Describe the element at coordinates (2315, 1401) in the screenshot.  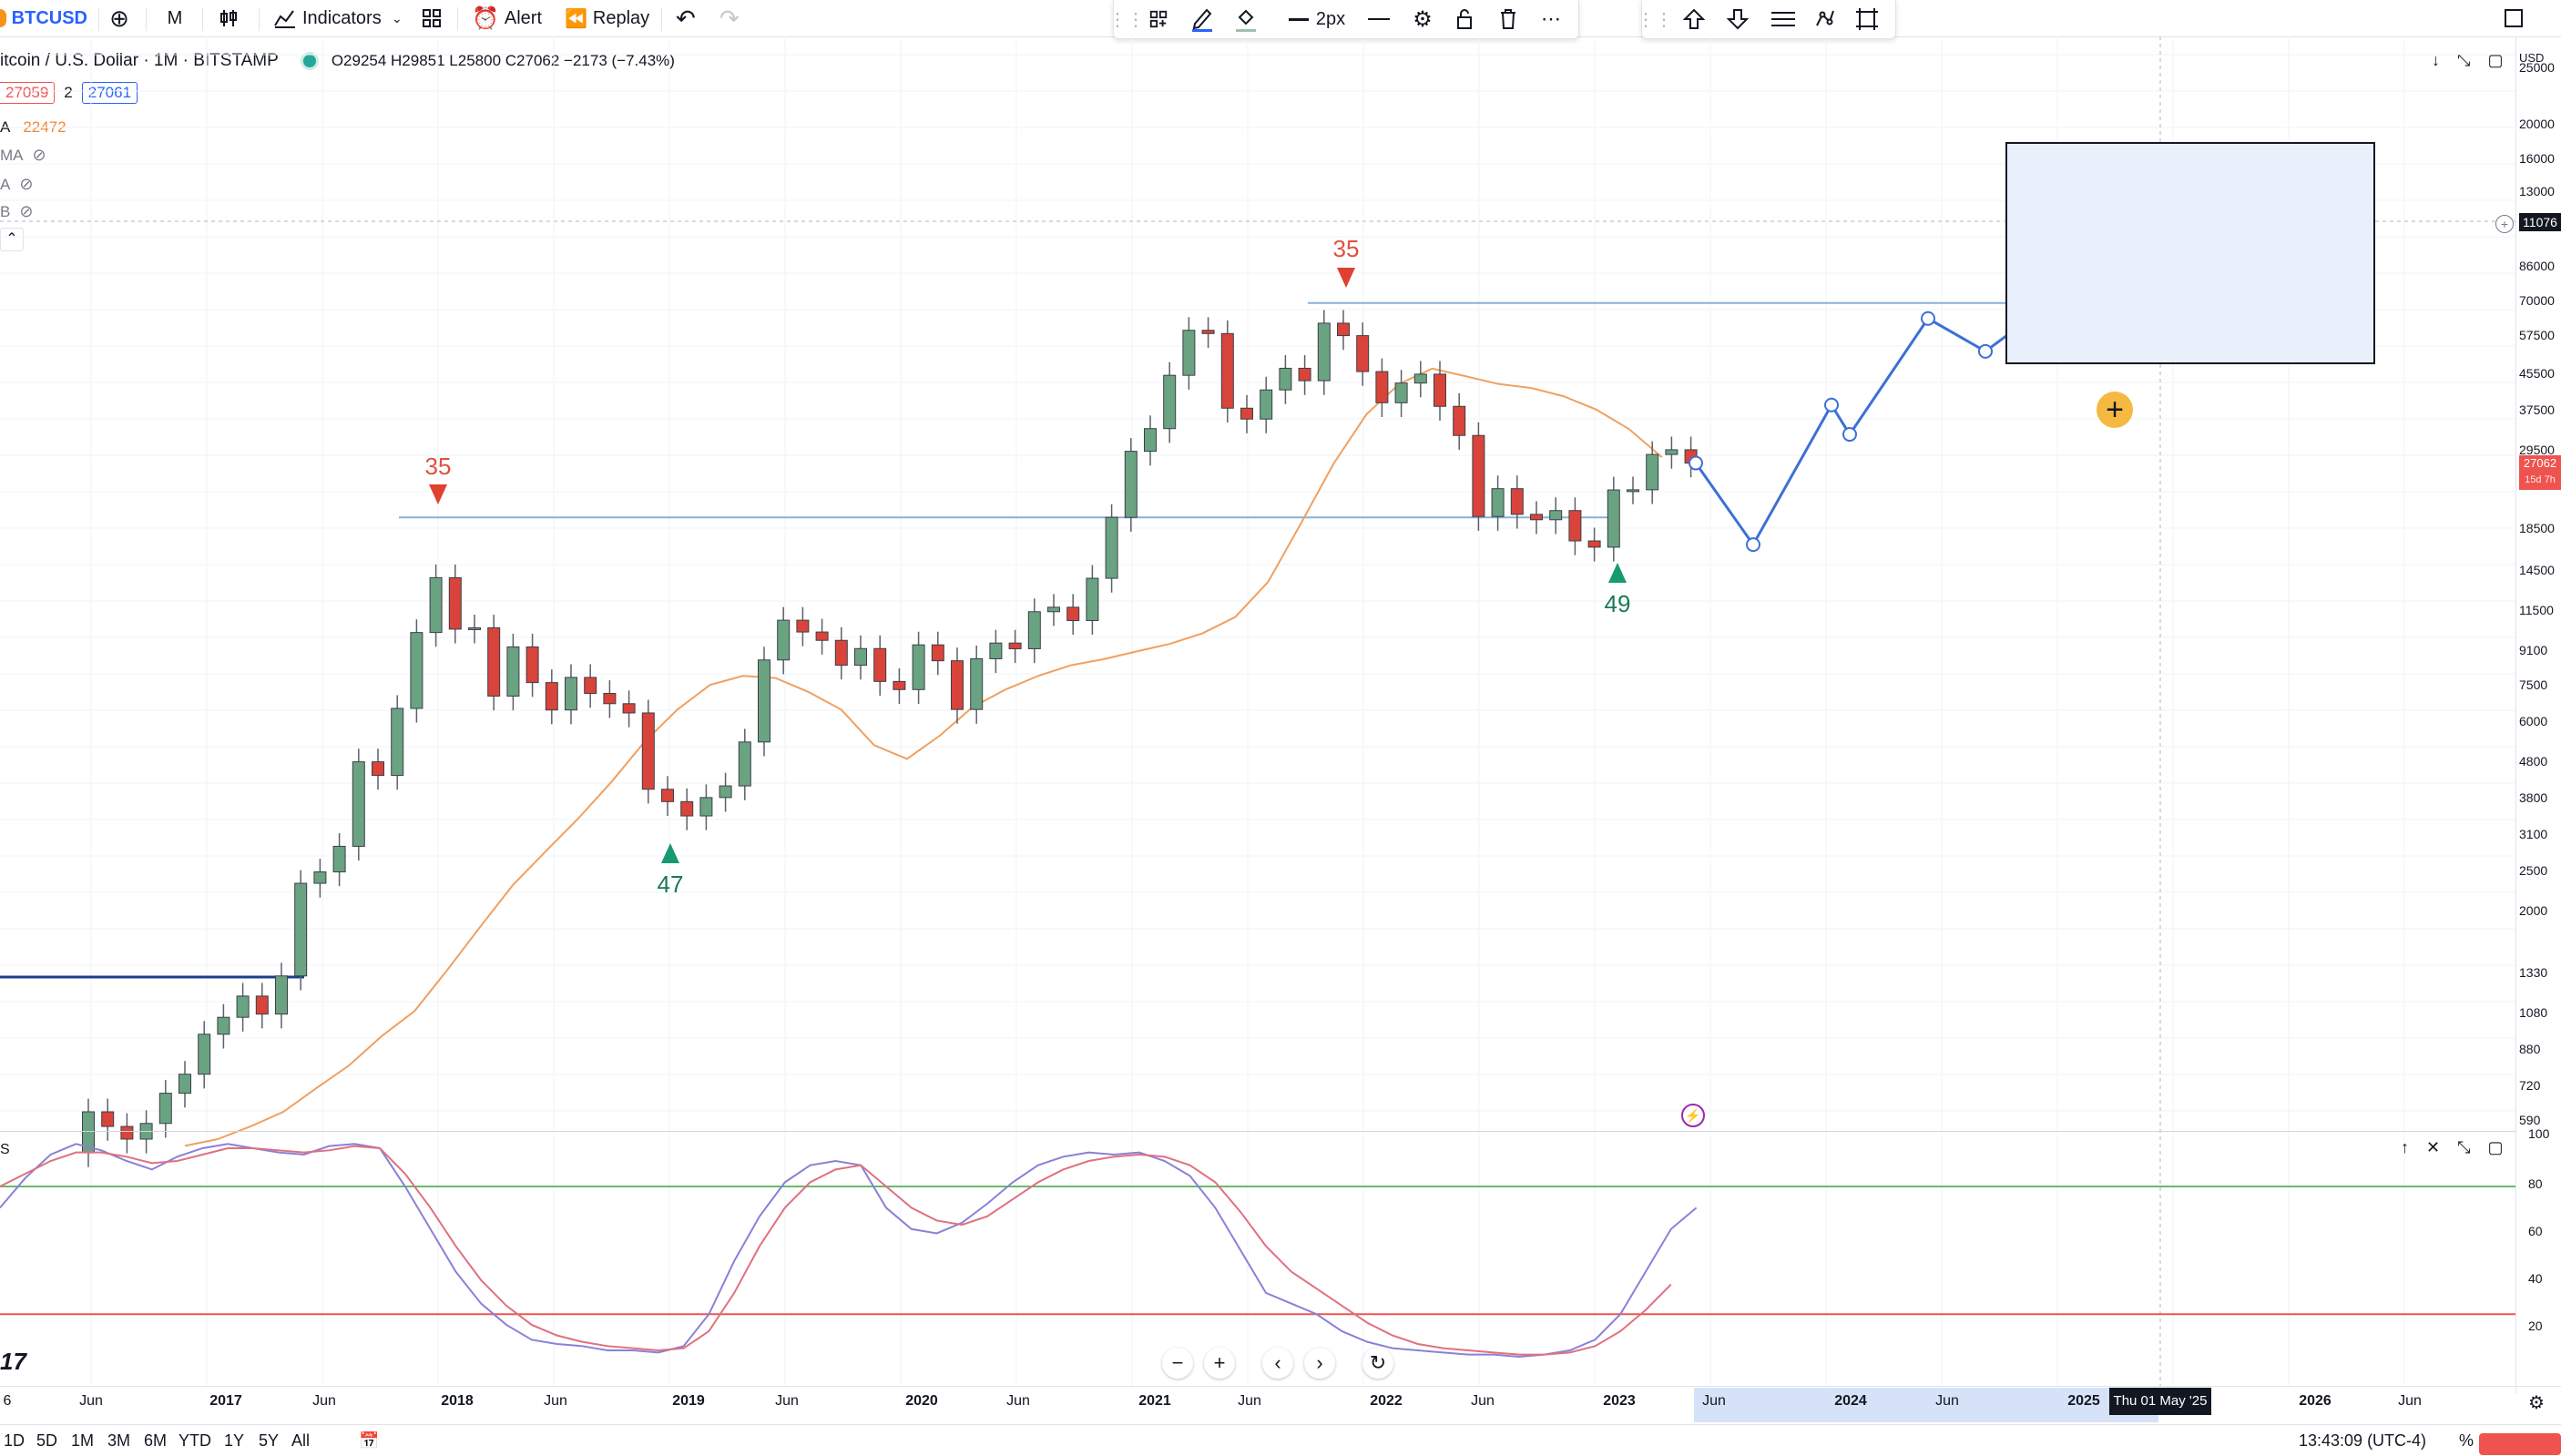
I see `time-axis-label: 2026` at that location.